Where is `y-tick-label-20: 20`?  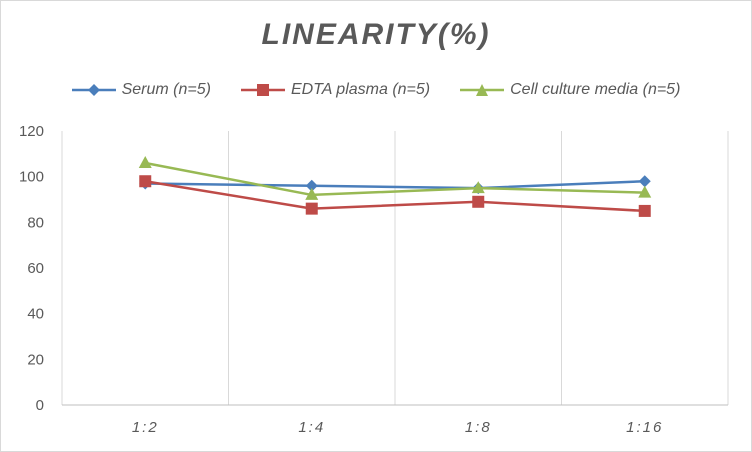 y-tick-label-20: 20 is located at coordinates (35, 359).